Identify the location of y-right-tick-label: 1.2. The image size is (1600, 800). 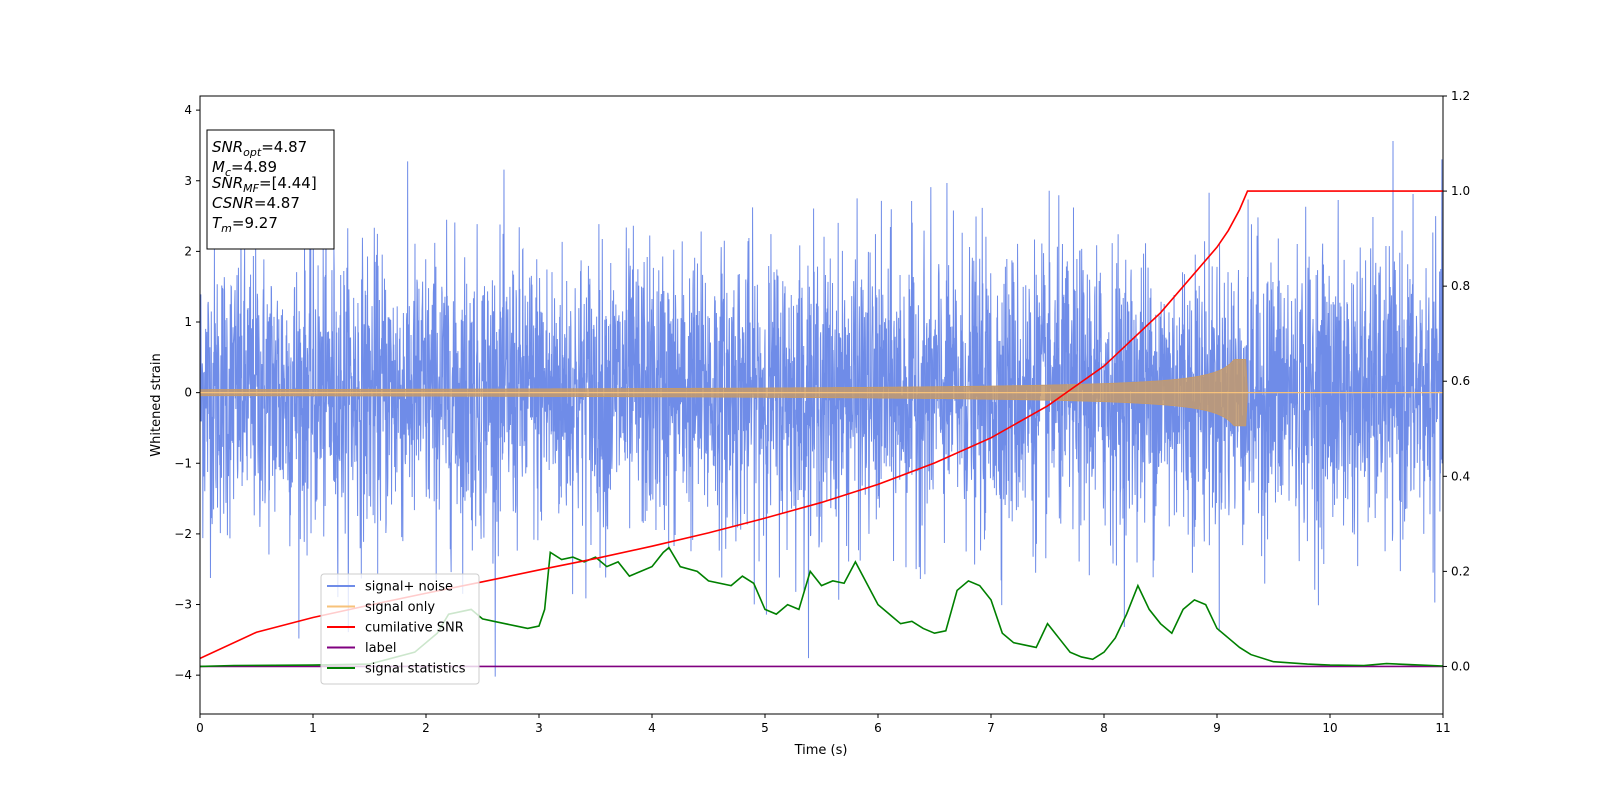
(1460, 96).